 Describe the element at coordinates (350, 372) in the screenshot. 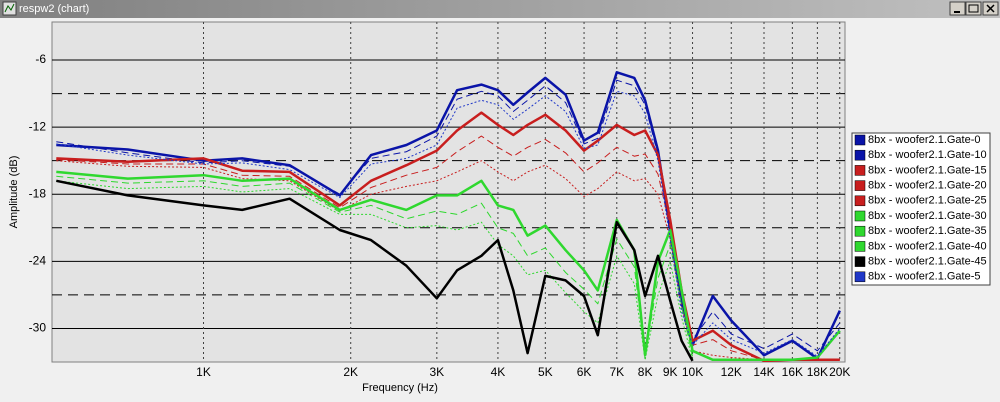

I see `x-tick-label: 2K` at that location.